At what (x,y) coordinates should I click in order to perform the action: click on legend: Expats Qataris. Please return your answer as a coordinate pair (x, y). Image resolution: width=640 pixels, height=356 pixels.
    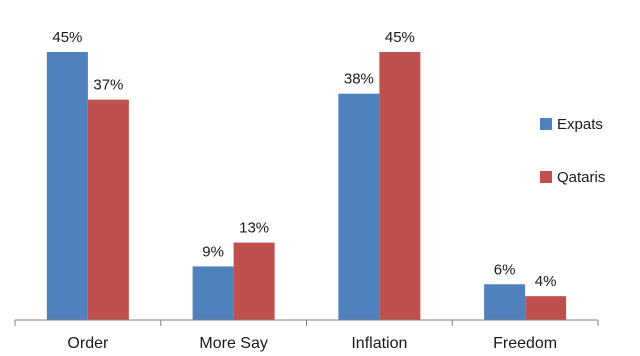
    Looking at the image, I should click on (572, 151).